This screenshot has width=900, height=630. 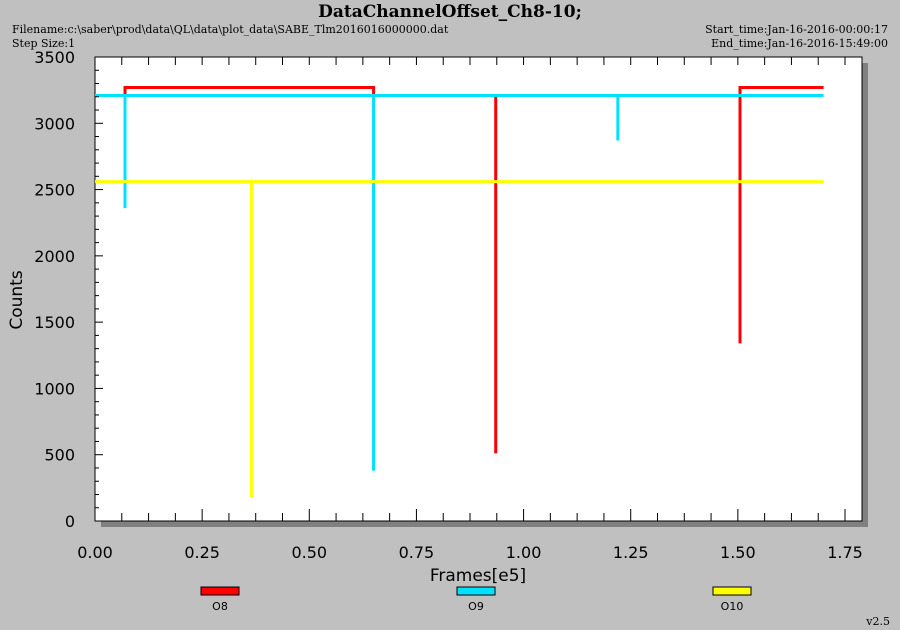 I want to click on y-tick-label: 3500, so click(x=54, y=57).